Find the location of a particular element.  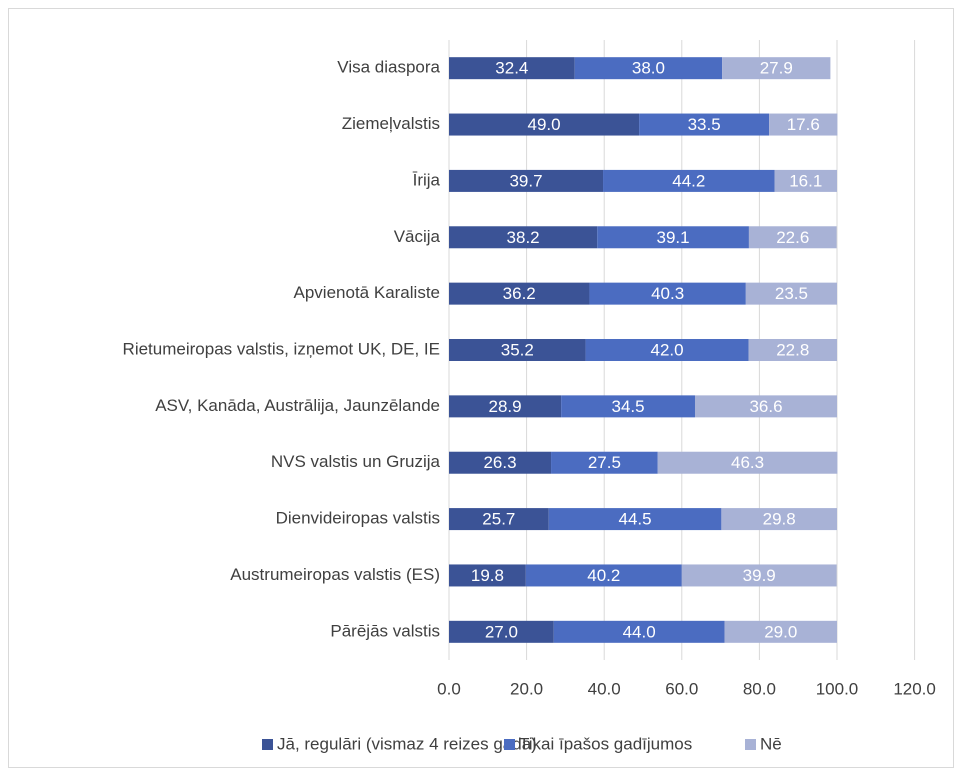

value-label: 39.7 is located at coordinates (525, 180).